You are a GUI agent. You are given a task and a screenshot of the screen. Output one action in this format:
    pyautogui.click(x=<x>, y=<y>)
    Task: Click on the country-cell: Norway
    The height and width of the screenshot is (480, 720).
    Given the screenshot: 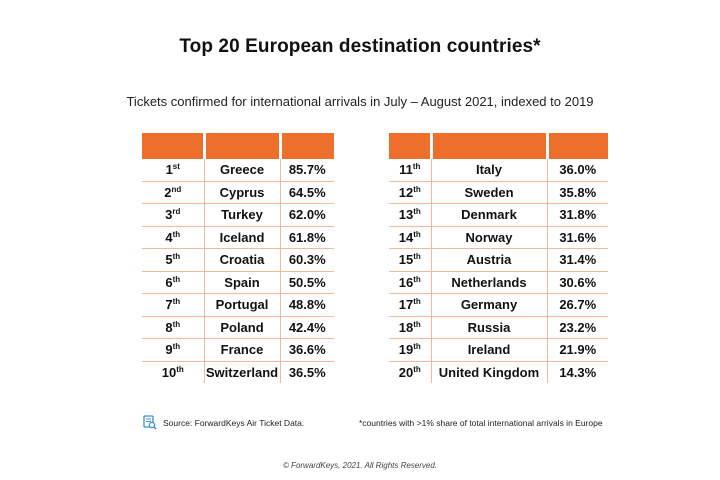 What is the action you would take?
    pyautogui.click(x=488, y=237)
    